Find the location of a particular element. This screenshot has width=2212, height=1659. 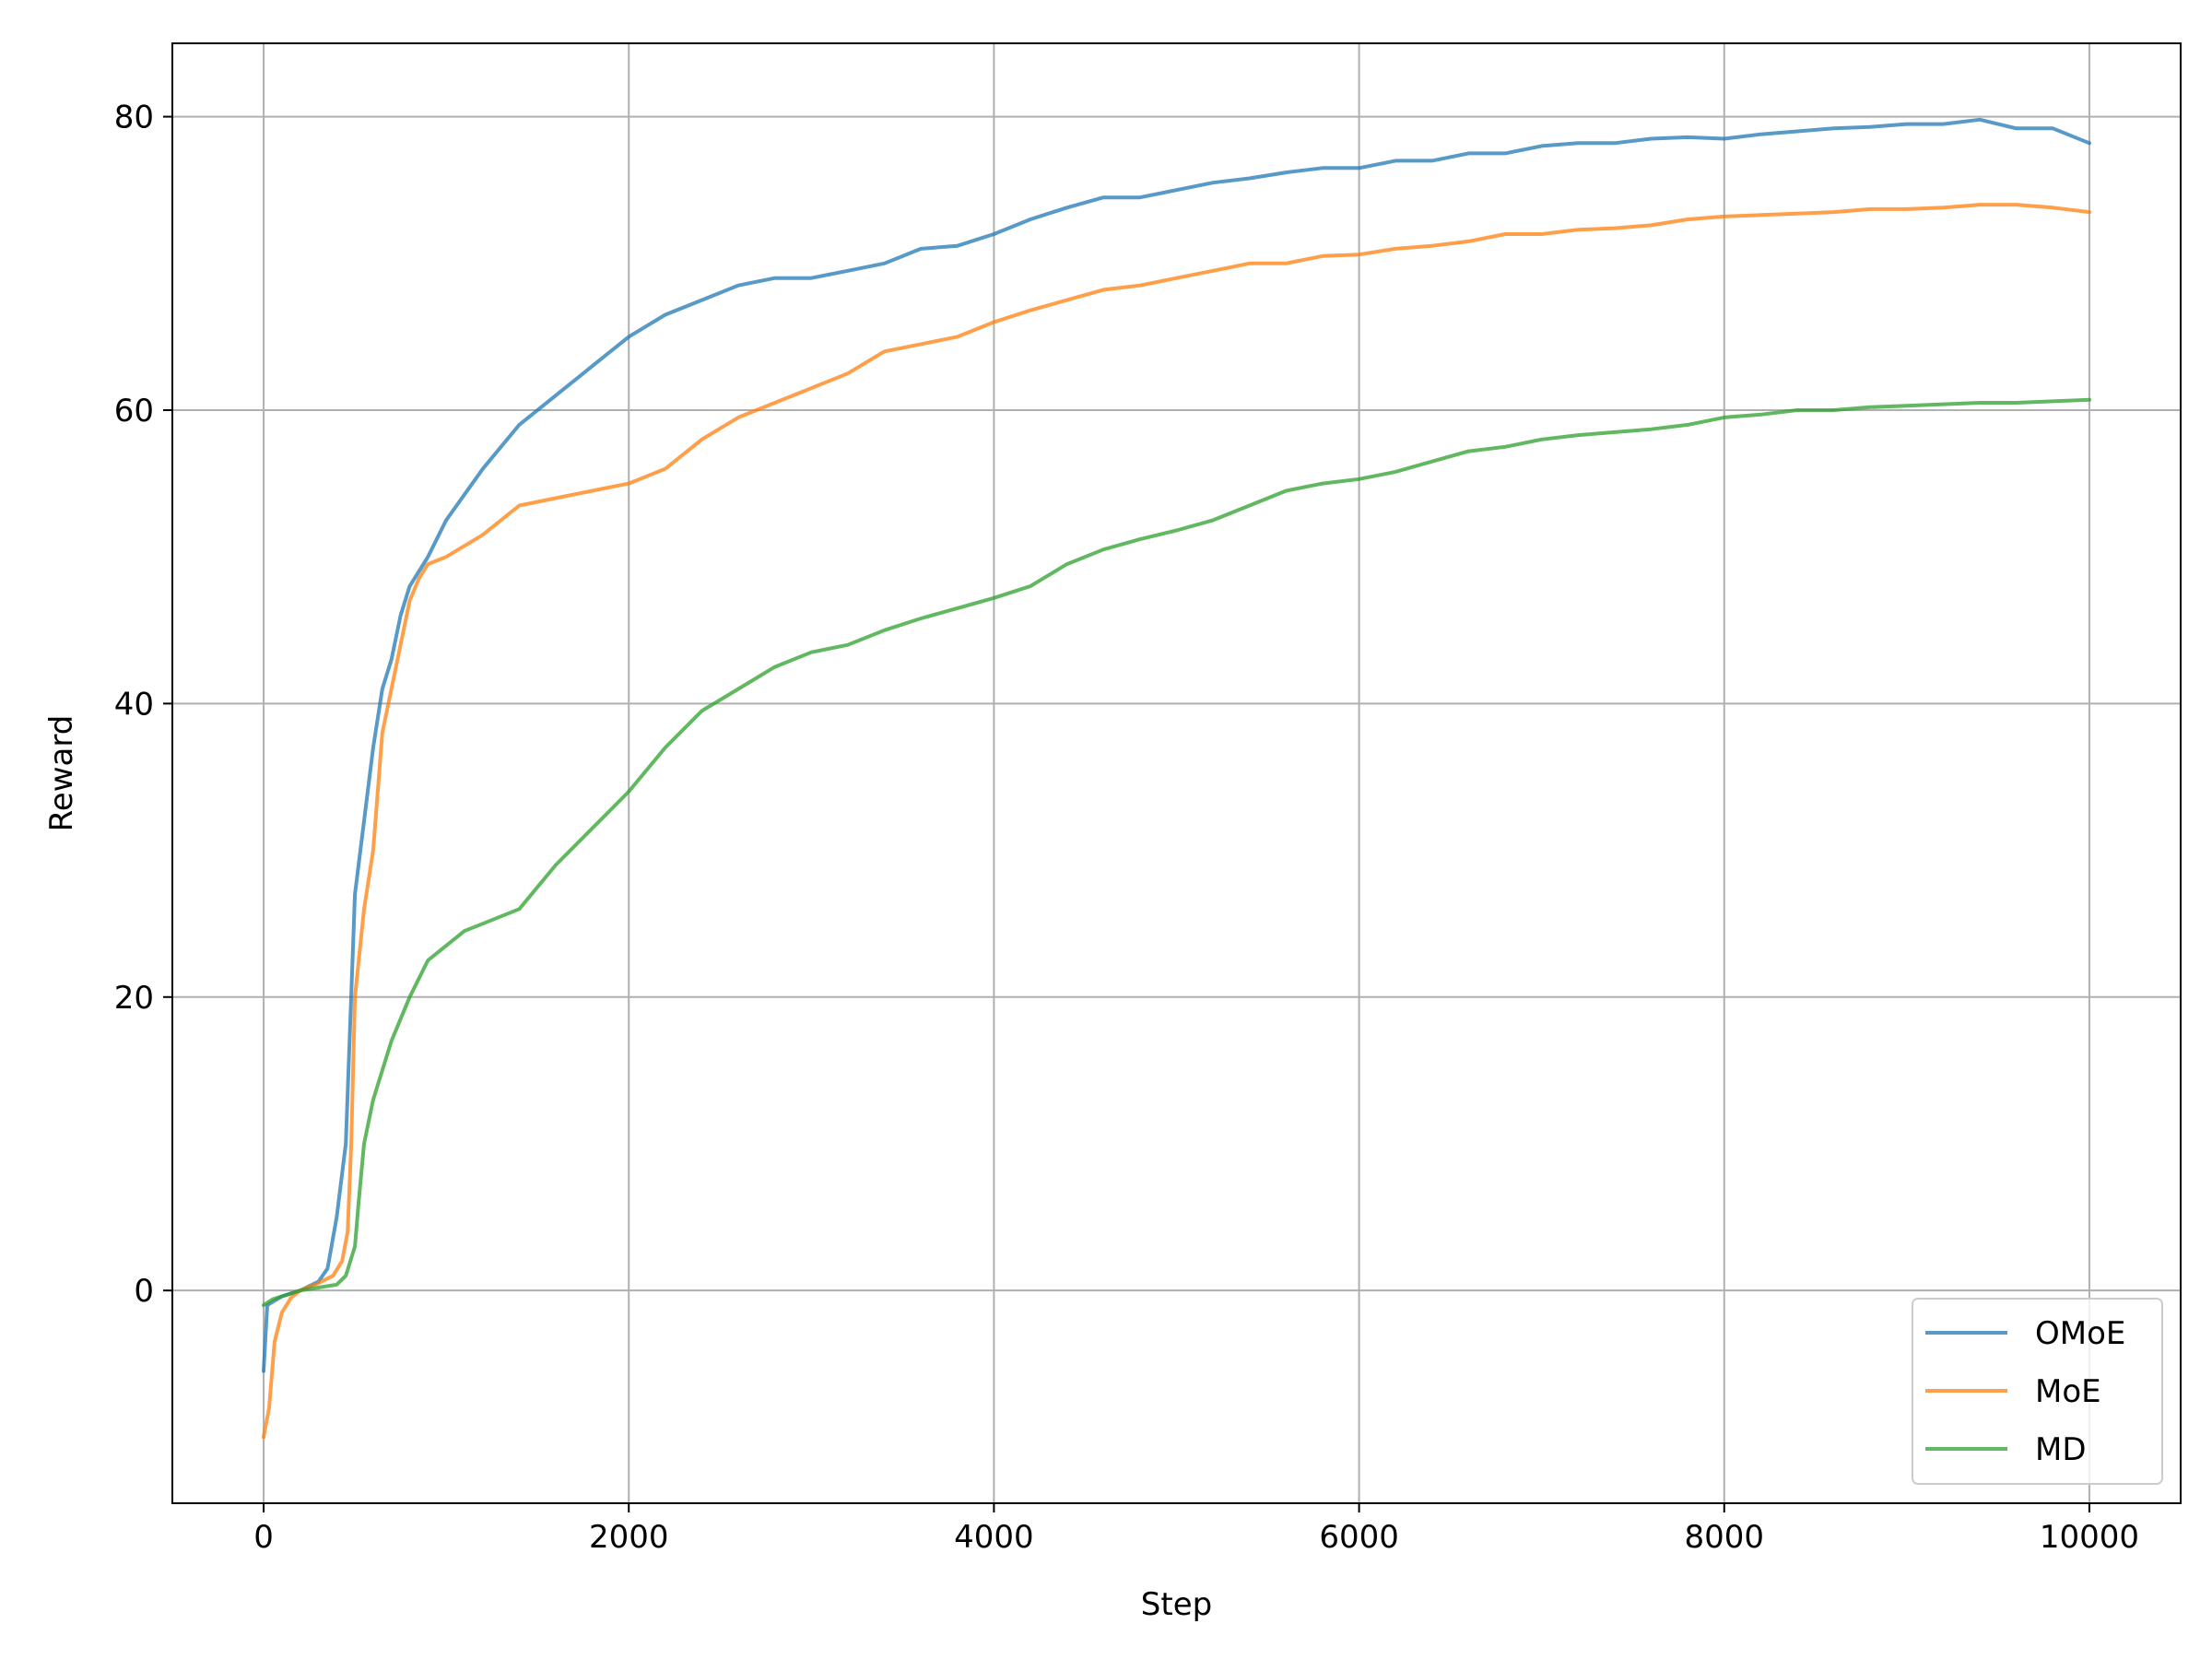

x-axis-label: Step is located at coordinates (1176, 1604).